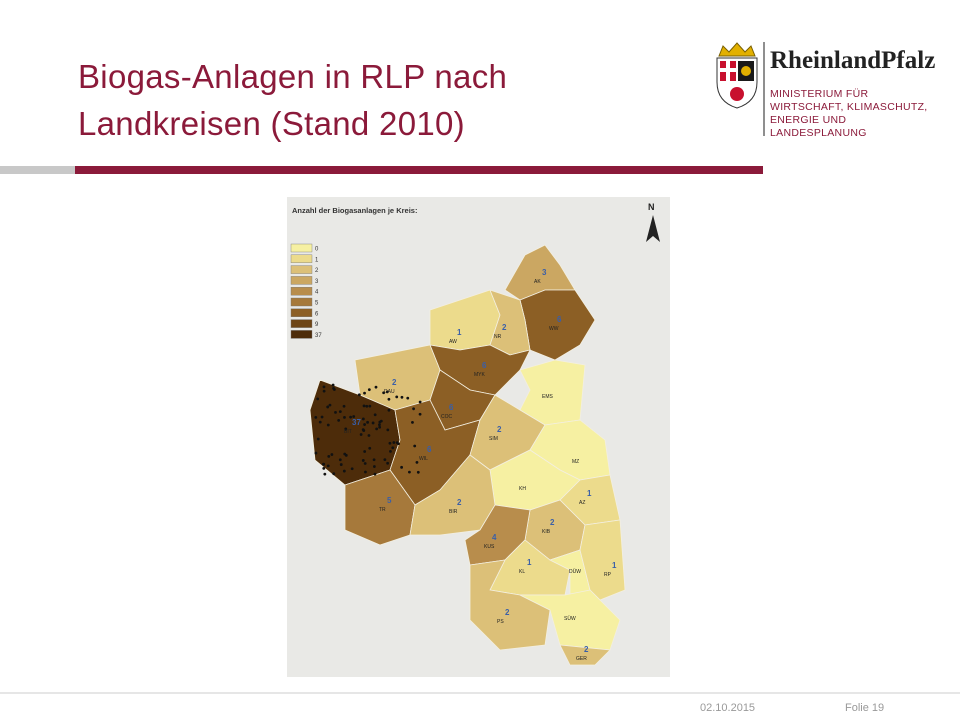 The width and height of the screenshot is (960, 720). What do you see at coordinates (389, 392) in the screenshot?
I see `district-code: DAU` at bounding box center [389, 392].